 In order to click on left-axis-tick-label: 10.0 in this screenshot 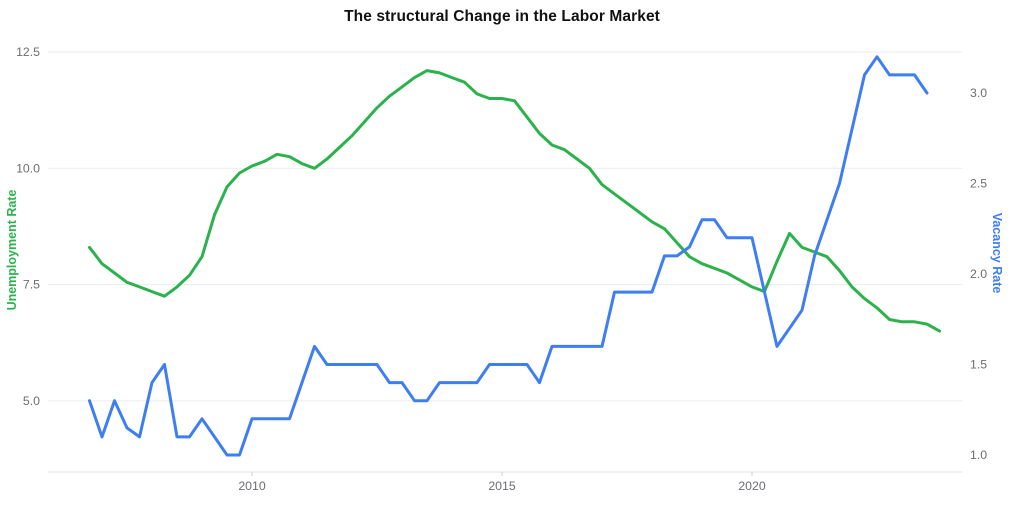, I will do `click(28, 168)`.